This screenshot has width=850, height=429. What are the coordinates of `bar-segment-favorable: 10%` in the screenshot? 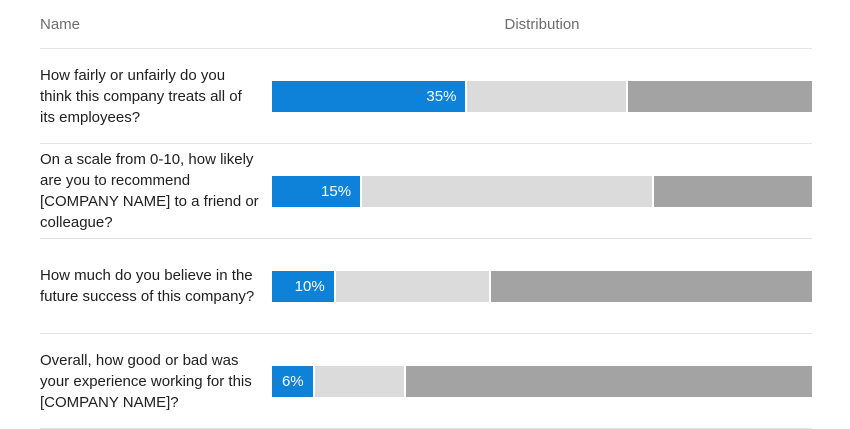 It's located at (303, 286).